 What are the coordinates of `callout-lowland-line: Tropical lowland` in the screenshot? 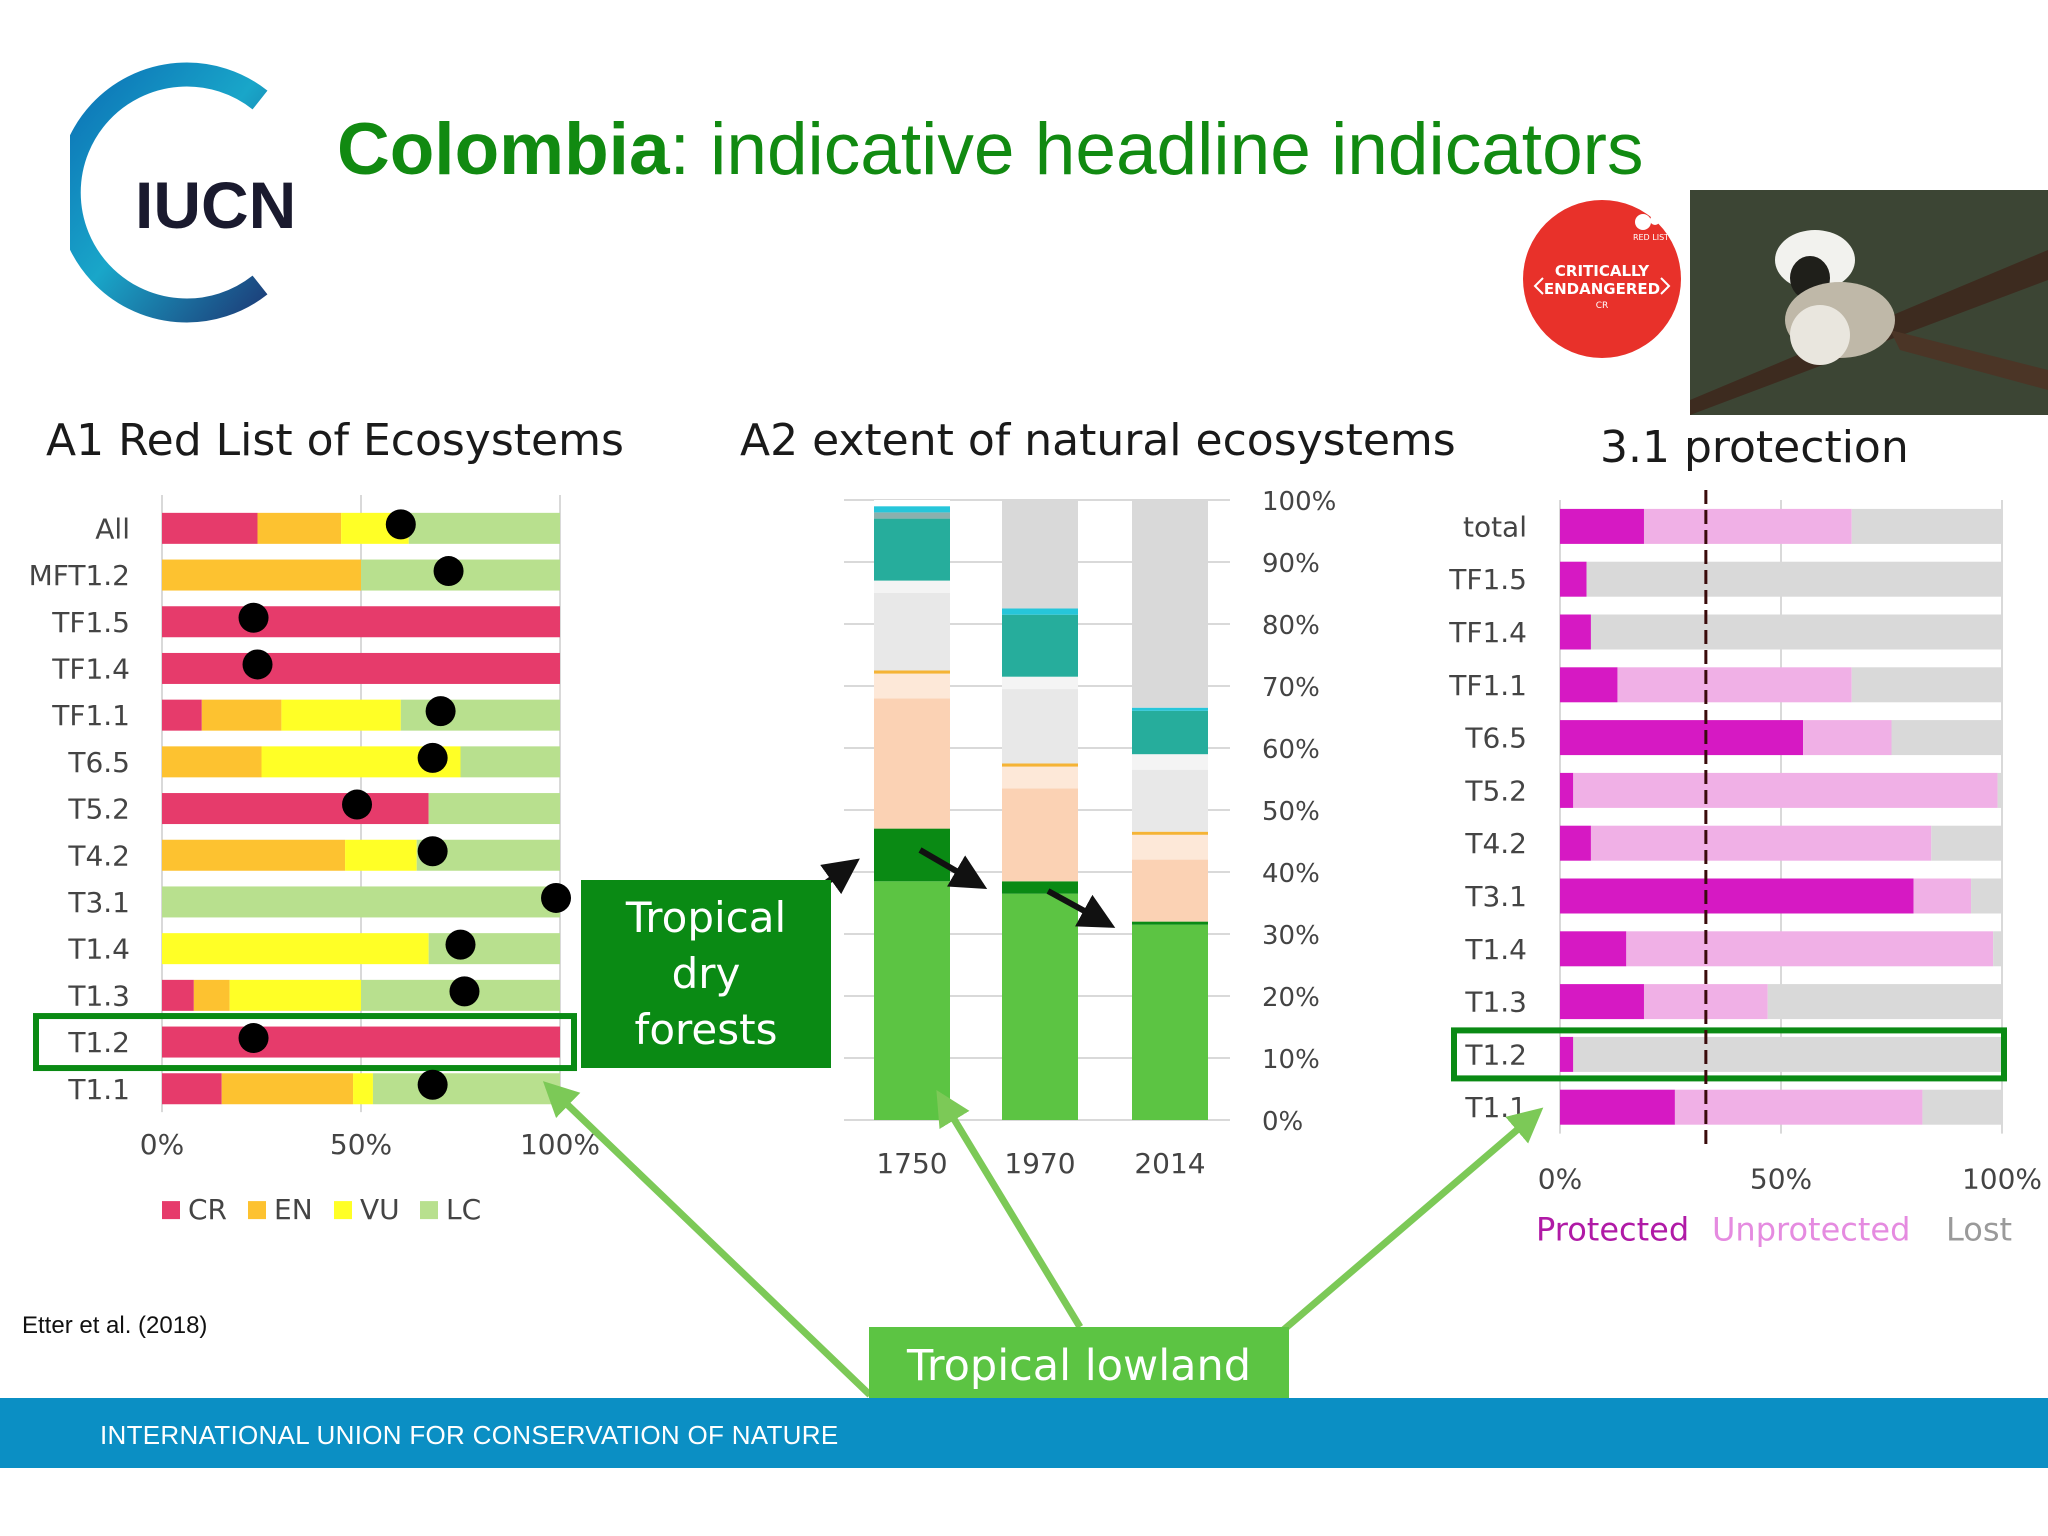 It's located at (1079, 1366).